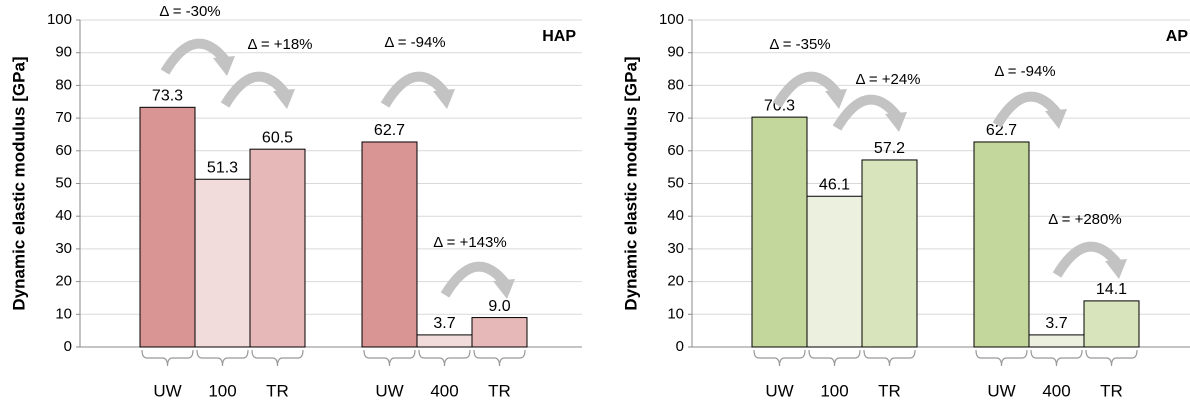 The height and width of the screenshot is (406, 1190). Describe the element at coordinates (222, 167) in the screenshot. I see `value-label: 51.3` at that location.